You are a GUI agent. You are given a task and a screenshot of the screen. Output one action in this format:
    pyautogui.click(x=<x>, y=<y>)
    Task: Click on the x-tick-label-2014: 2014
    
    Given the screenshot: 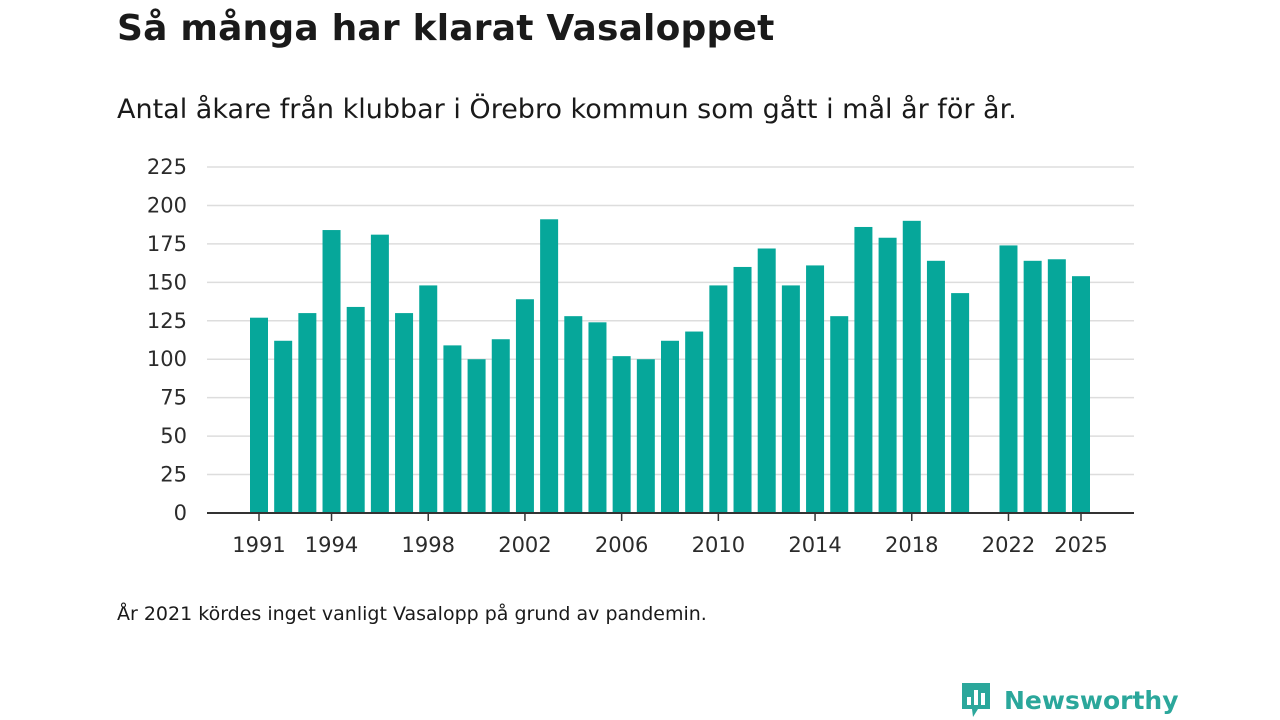 What is the action you would take?
    pyautogui.click(x=814, y=545)
    